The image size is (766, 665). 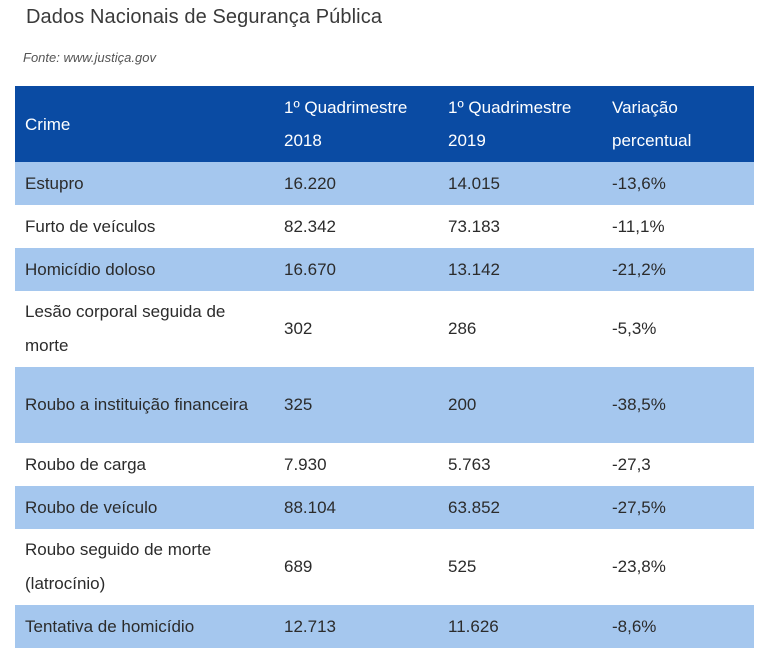 I want to click on table-row: Roubo de veículo 88.104 63.852 -27,5%, so click(x=384, y=507).